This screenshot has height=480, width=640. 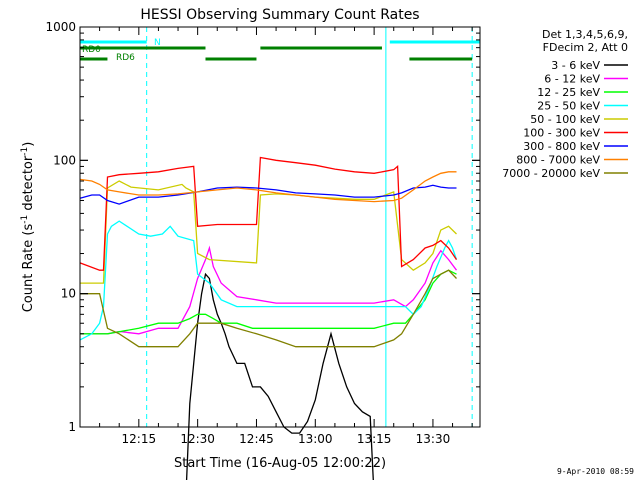 I want to click on x-axis-label: Start Time (16-Aug-05 12:00:22), so click(x=280, y=463).